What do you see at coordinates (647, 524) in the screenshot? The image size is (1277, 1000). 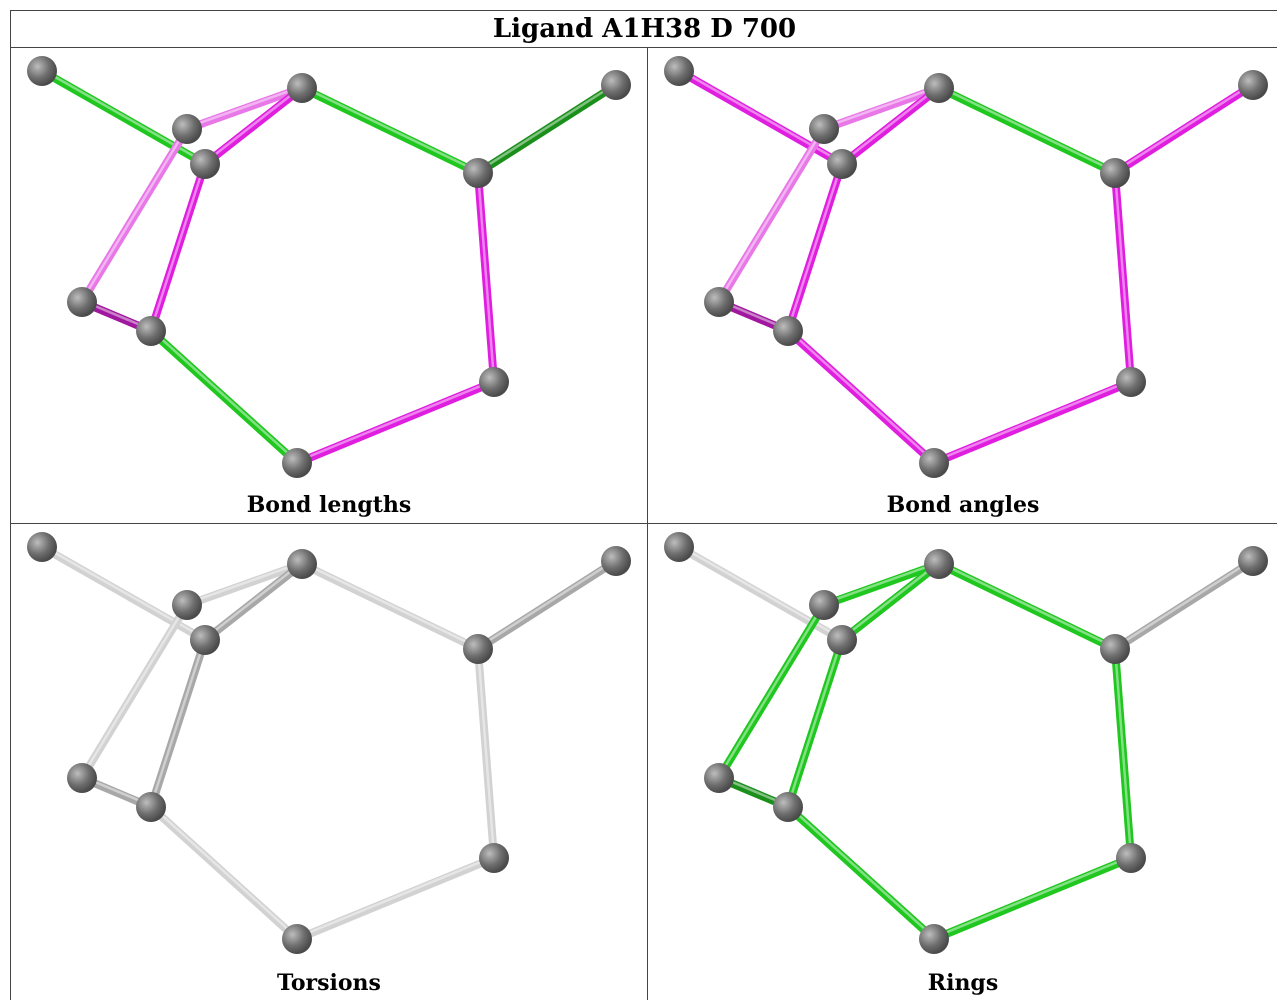 I see `grid-divider-vertical` at bounding box center [647, 524].